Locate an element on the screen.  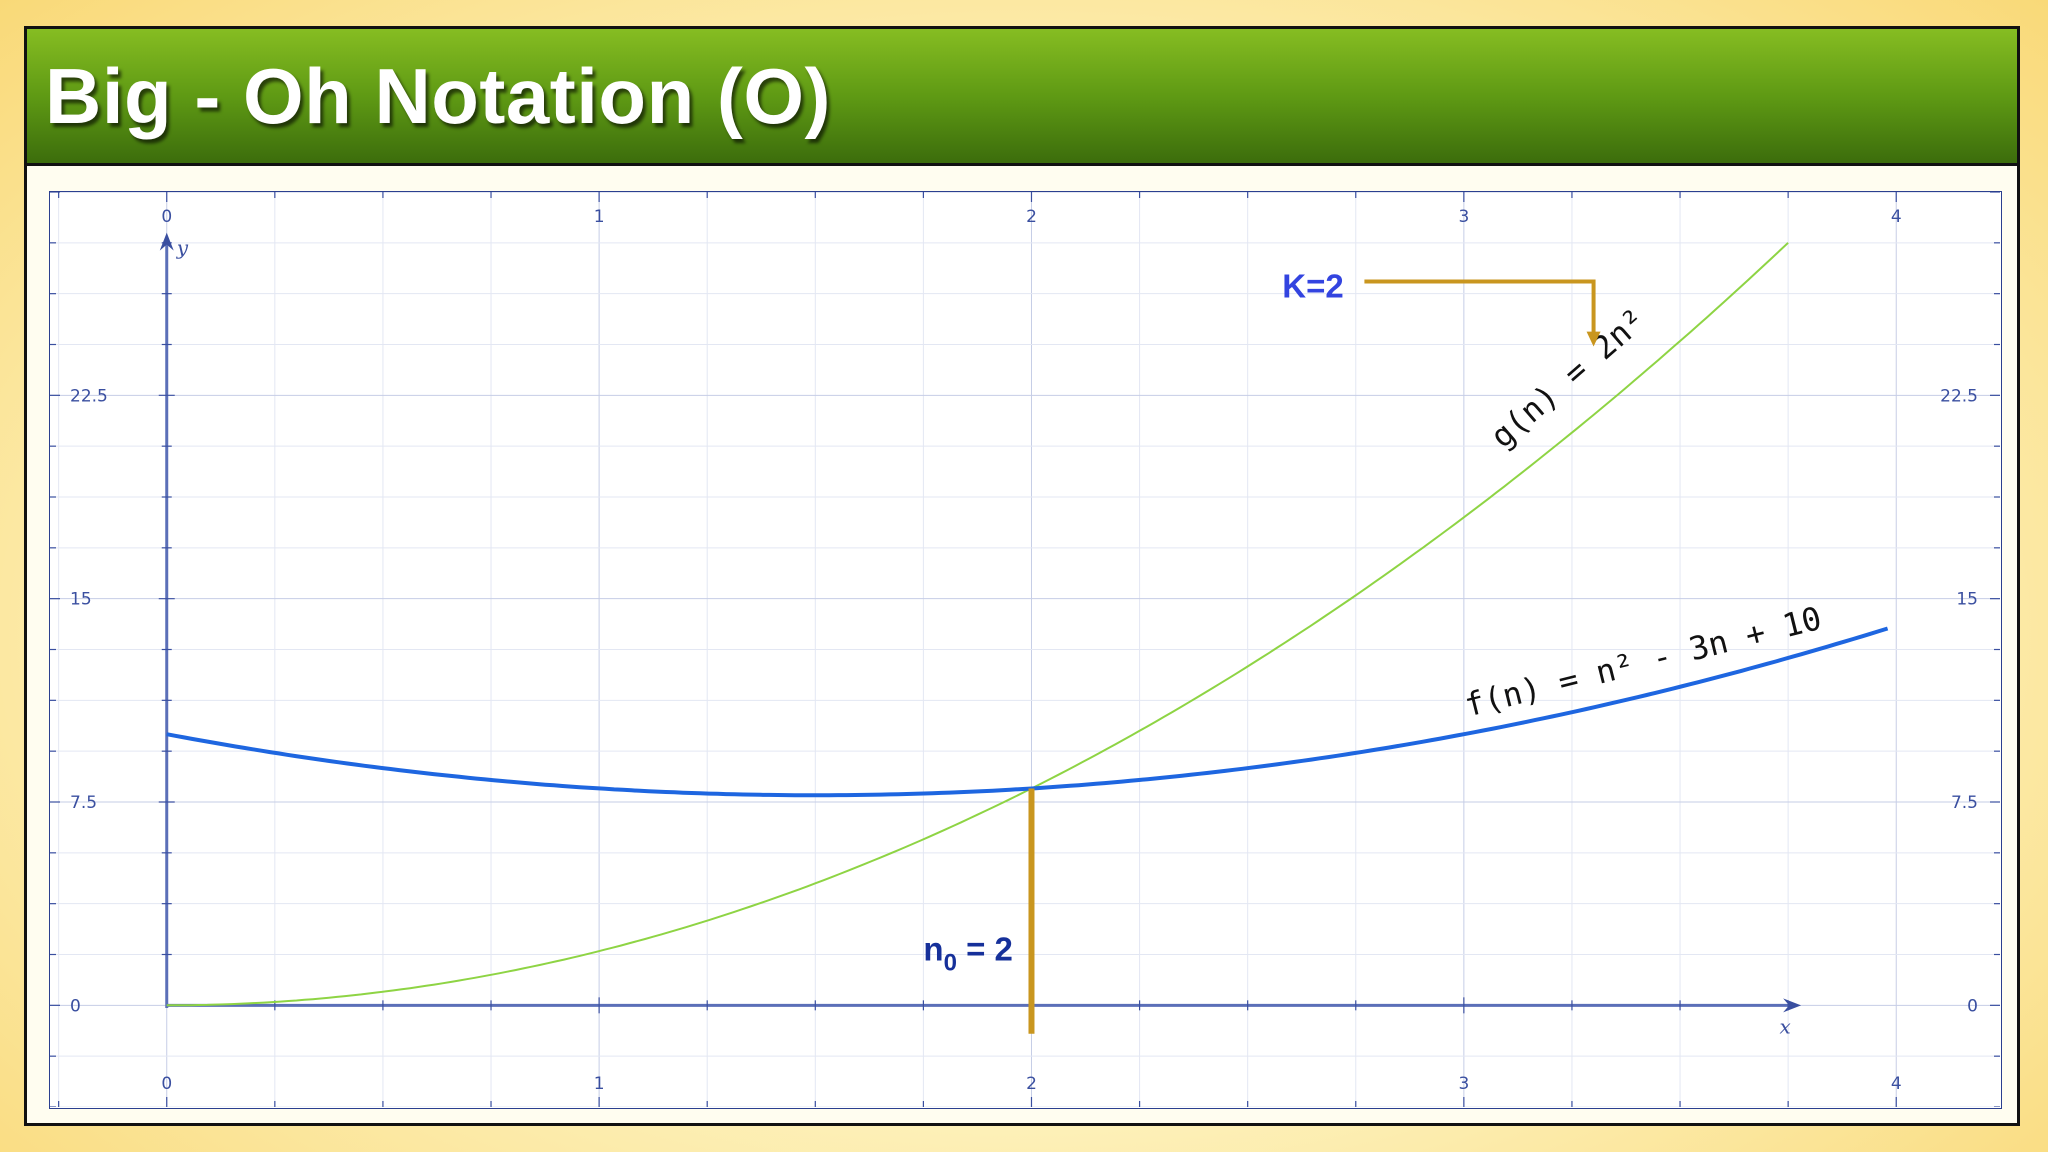
slide-title: Big - Oh Notation (O) is located at coordinates (438, 96).